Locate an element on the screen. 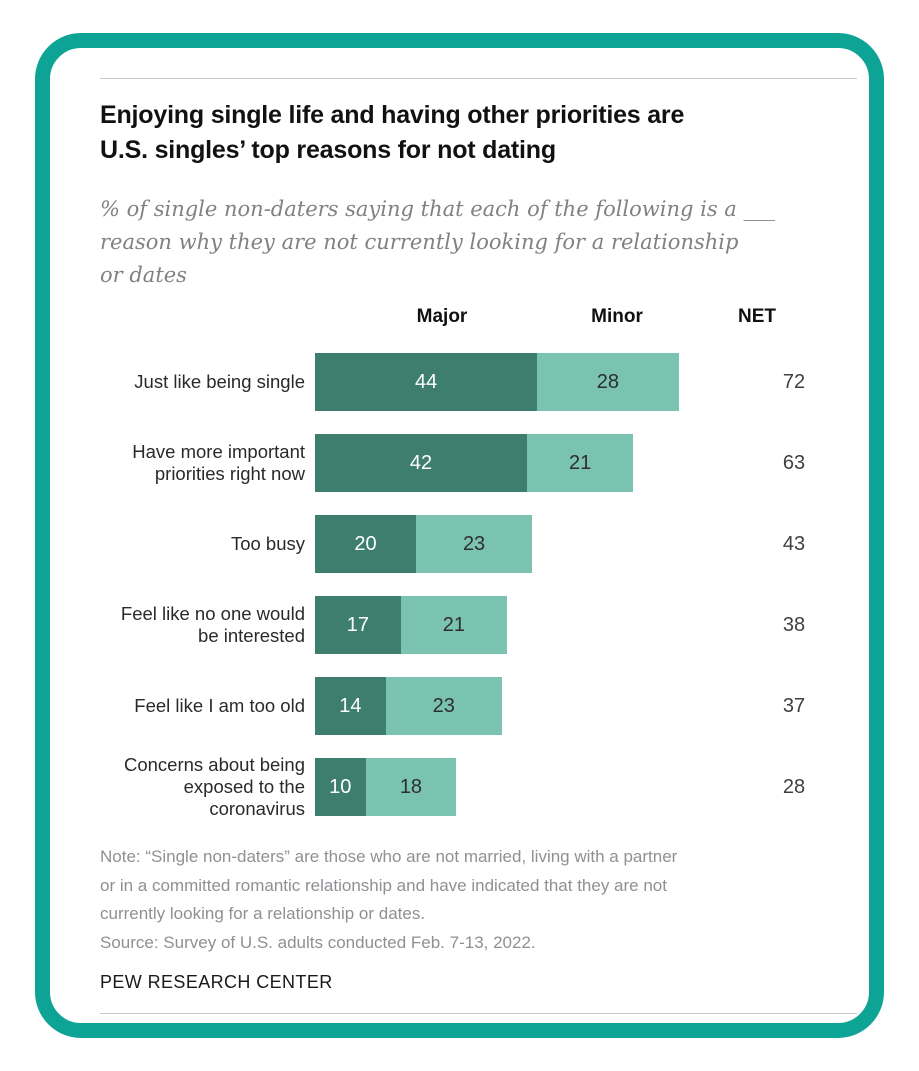 The width and height of the screenshot is (919, 1071). bar-value: 17 is located at coordinates (358, 624).